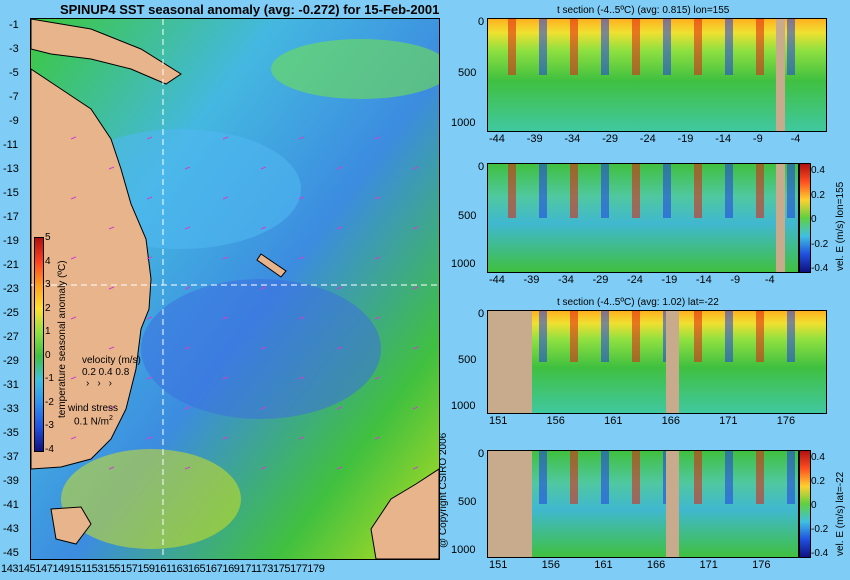  What do you see at coordinates (11, 361) in the screenshot?
I see `lat-tick-label: -29` at bounding box center [11, 361].